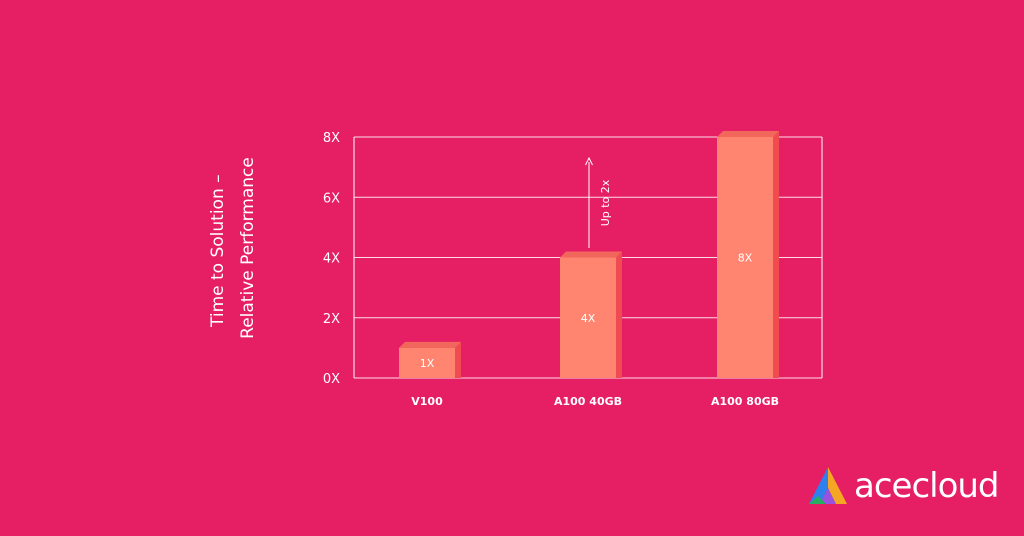  Describe the element at coordinates (605, 202) in the screenshot. I see `annotation-text: Up to 2x` at that location.